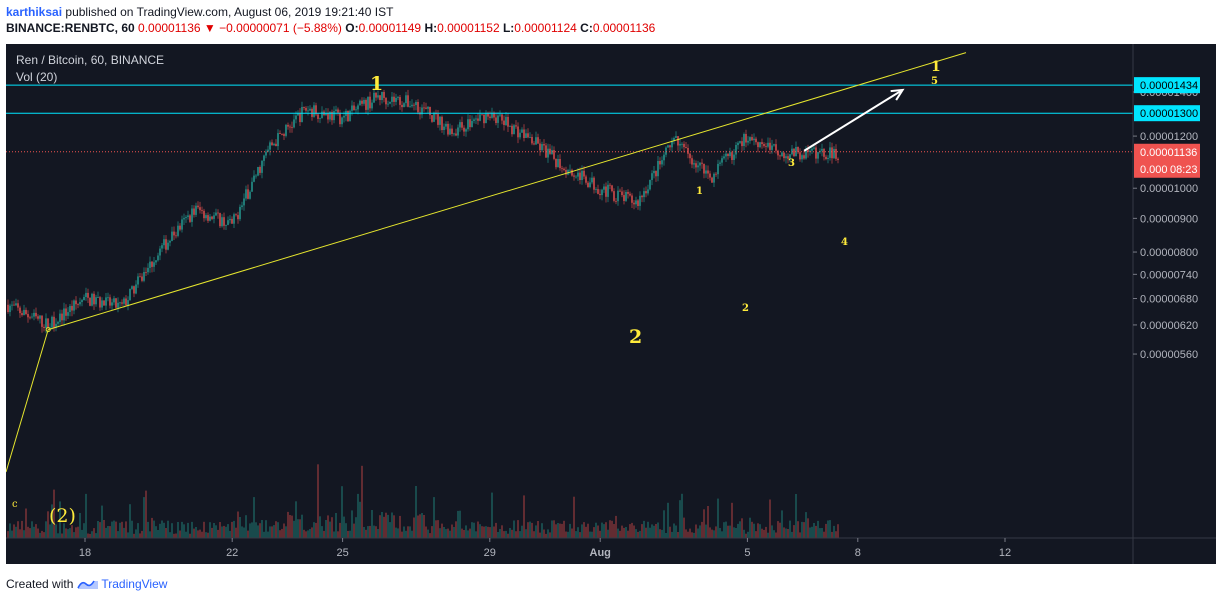 This screenshot has height=602, width=1221. I want to click on price-tick-label: 0.00000800, so click(1169, 253).